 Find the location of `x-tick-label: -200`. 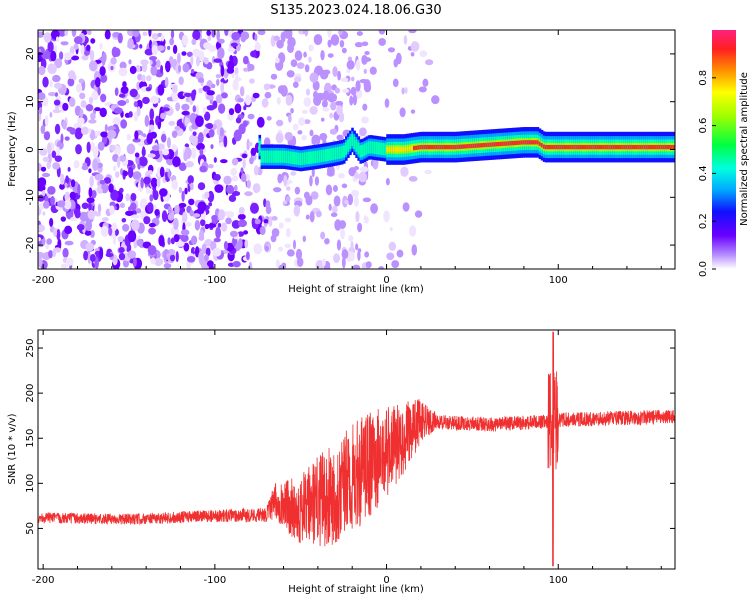

x-tick-label: -200 is located at coordinates (43, 580).